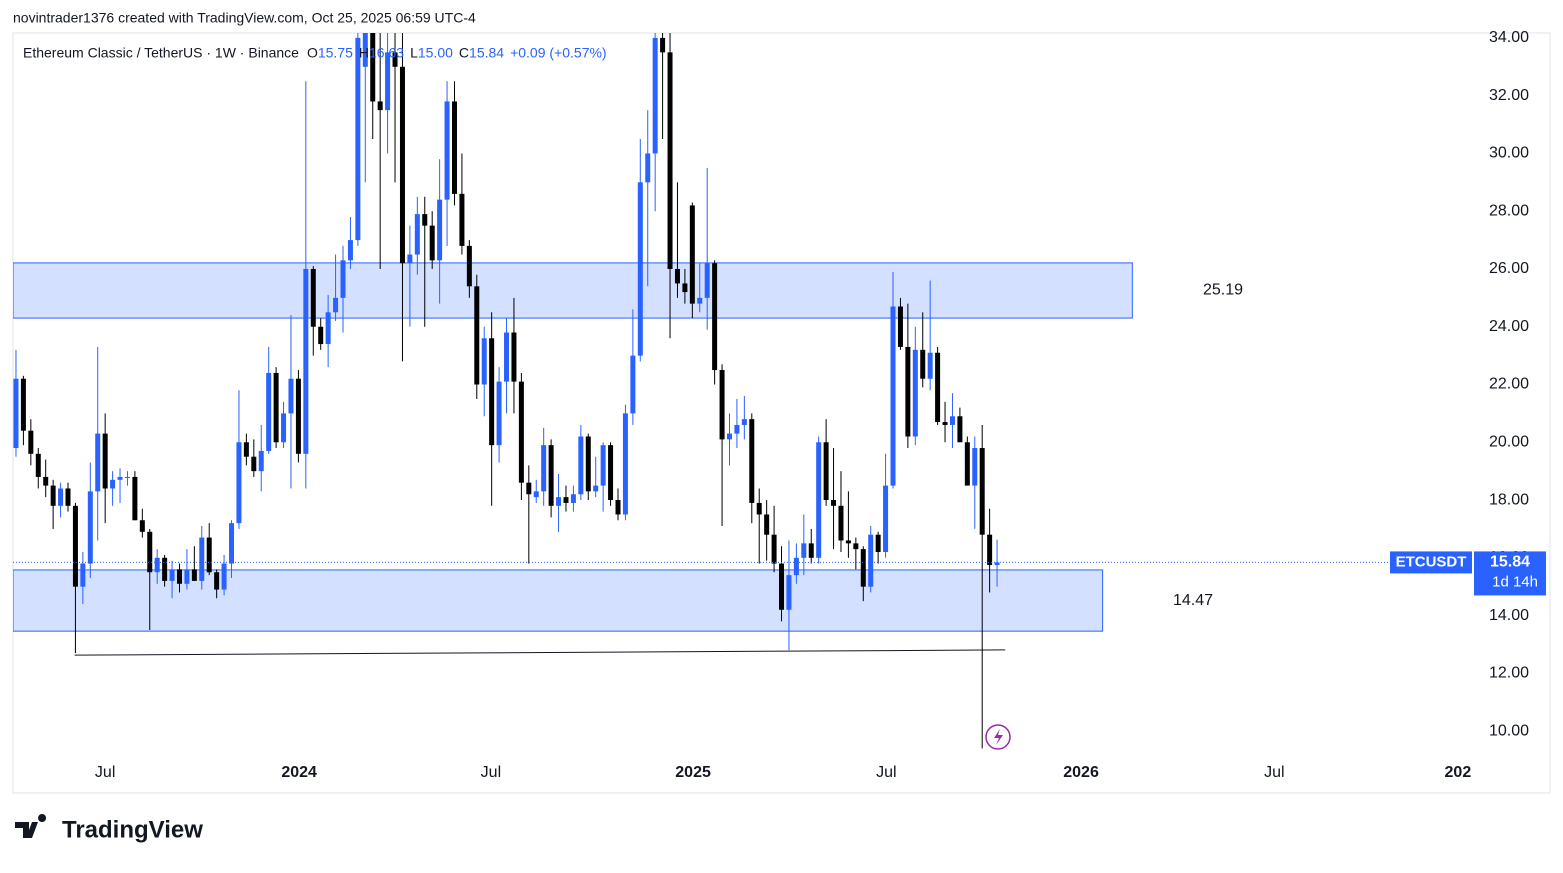 This screenshot has height=873, width=1563. What do you see at coordinates (1510, 562) in the screenshot?
I see `last-price: 15.84` at bounding box center [1510, 562].